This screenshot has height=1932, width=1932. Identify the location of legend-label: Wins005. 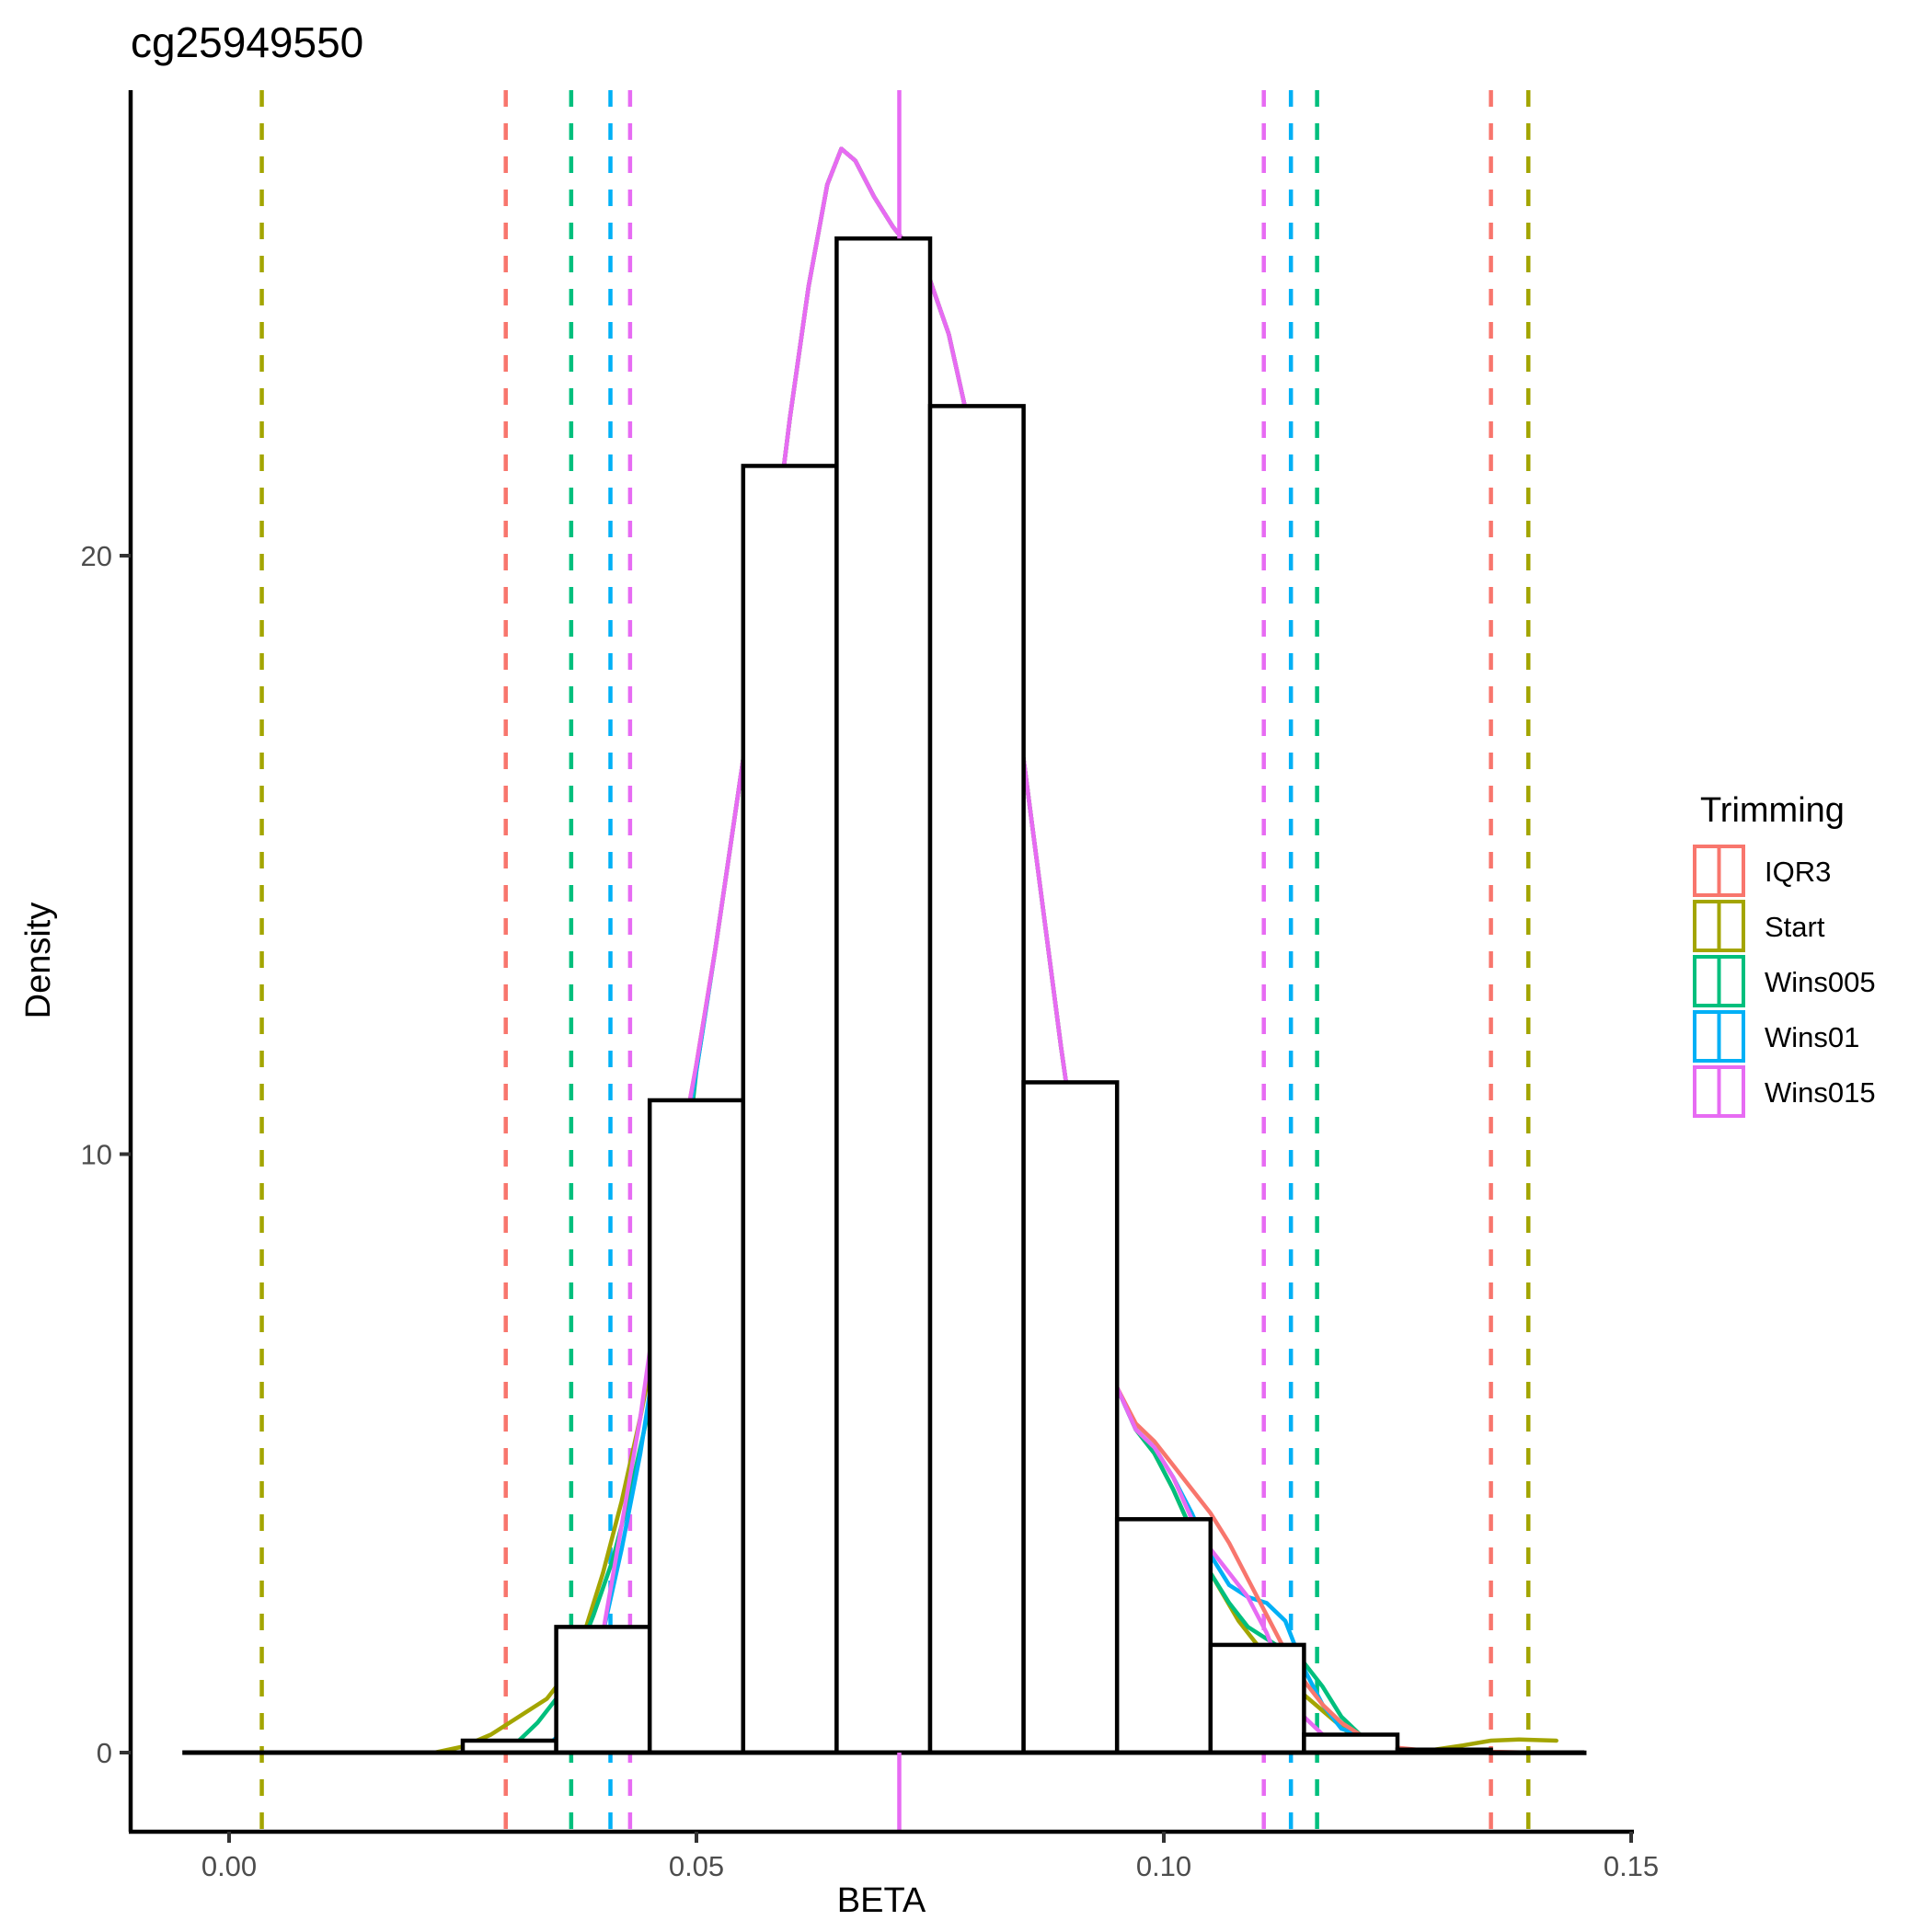
(1820, 982).